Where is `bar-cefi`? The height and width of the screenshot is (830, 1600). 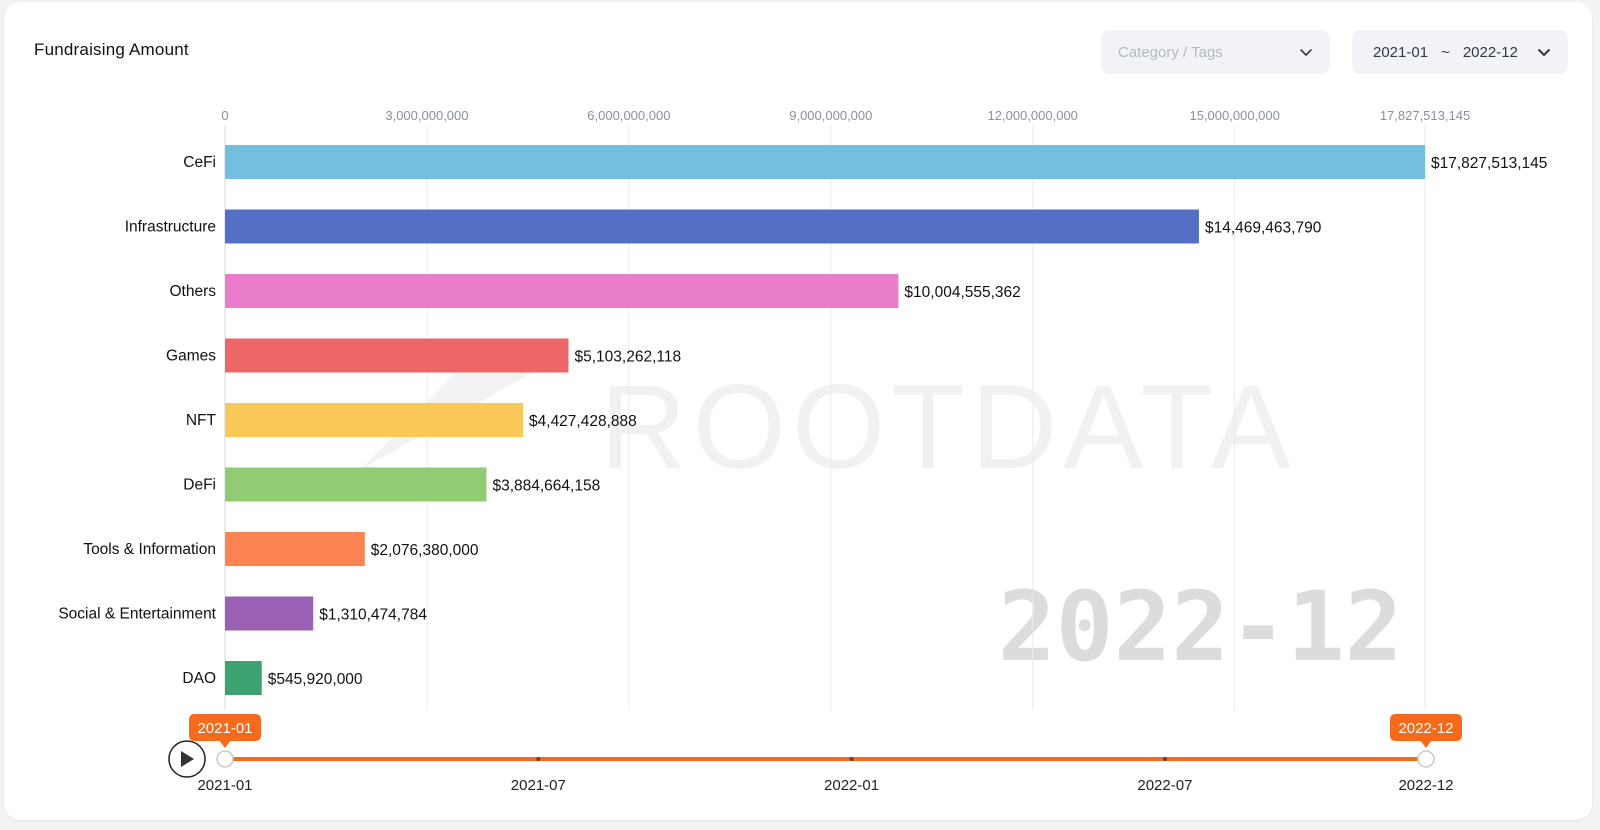
bar-cefi is located at coordinates (825, 162).